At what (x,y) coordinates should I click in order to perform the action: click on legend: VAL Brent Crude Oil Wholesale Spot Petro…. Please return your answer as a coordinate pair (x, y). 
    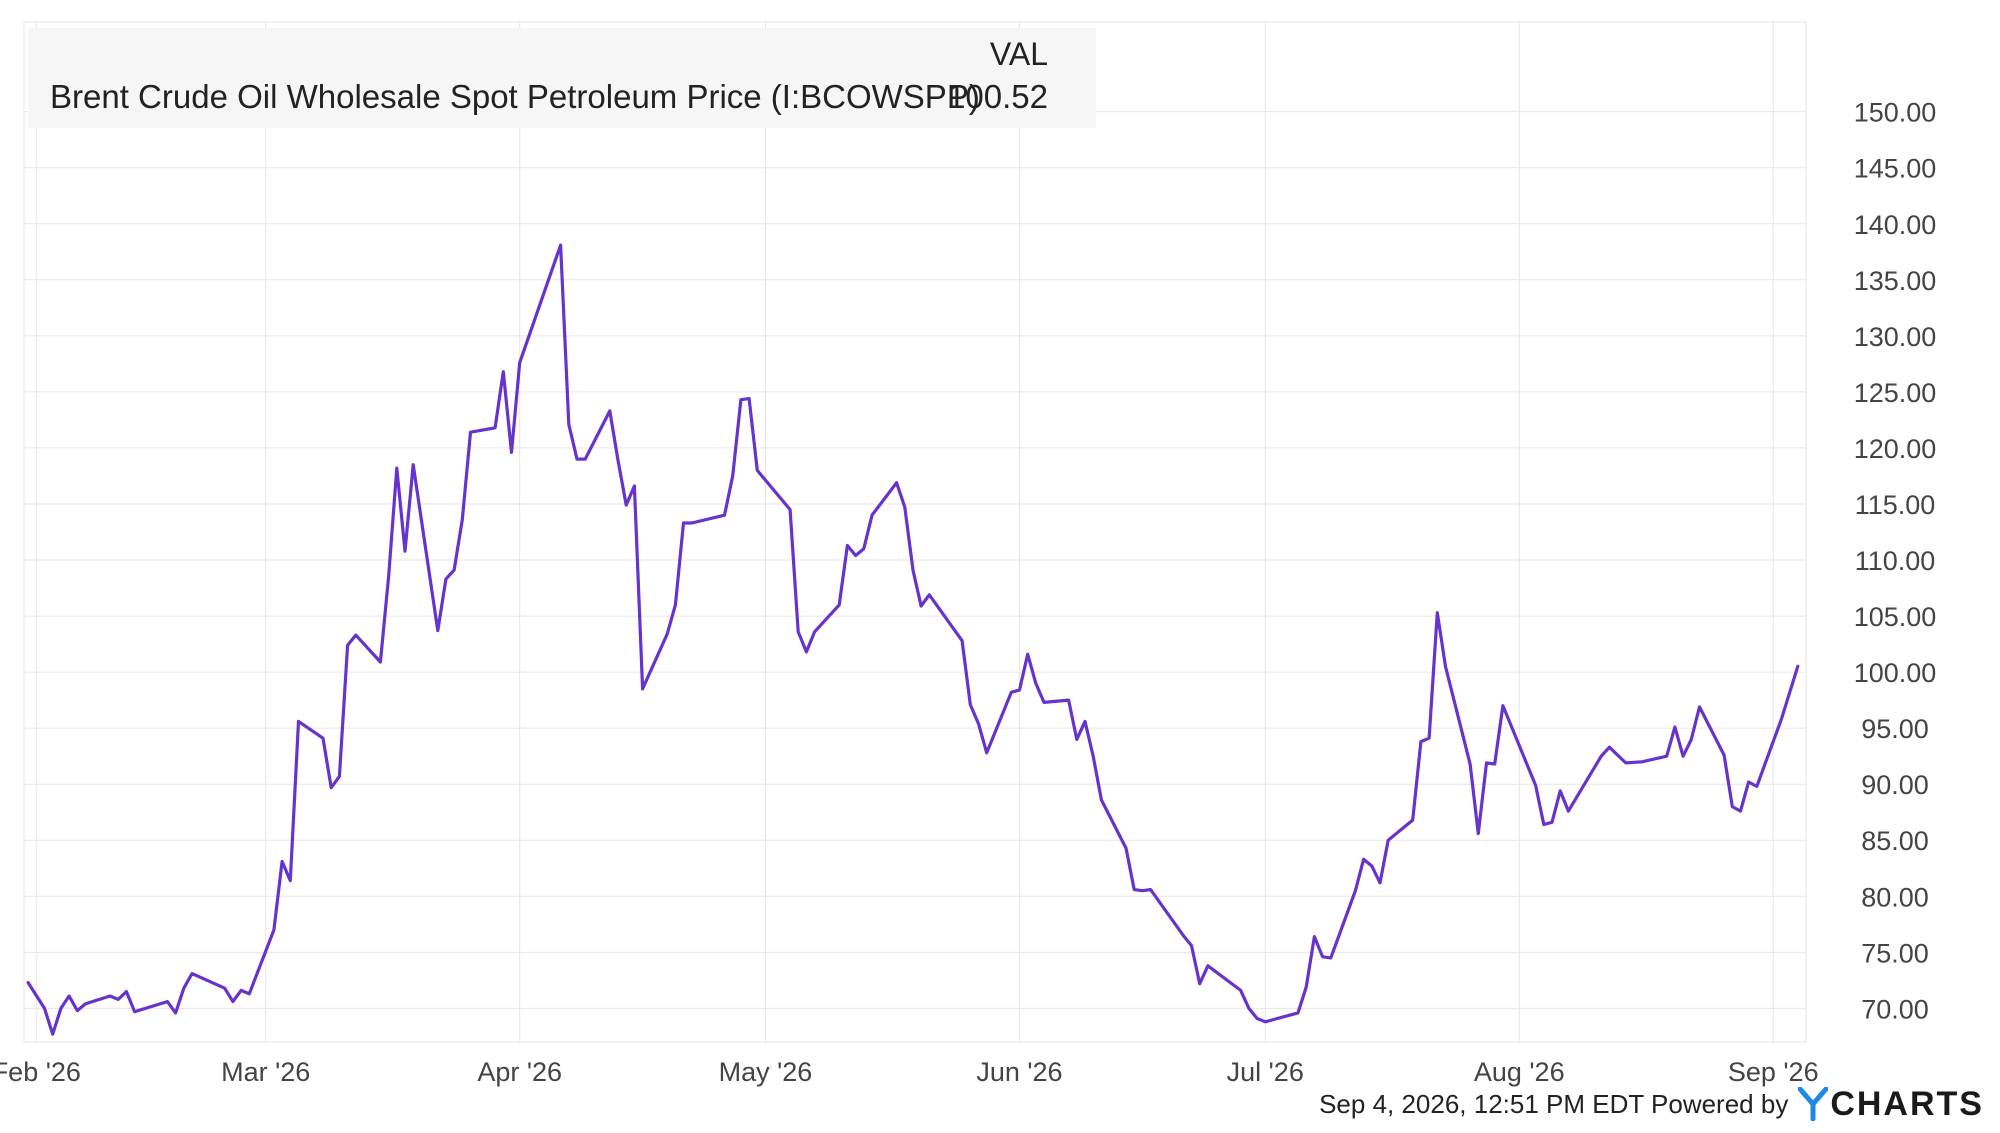
    Looking at the image, I should click on (562, 78).